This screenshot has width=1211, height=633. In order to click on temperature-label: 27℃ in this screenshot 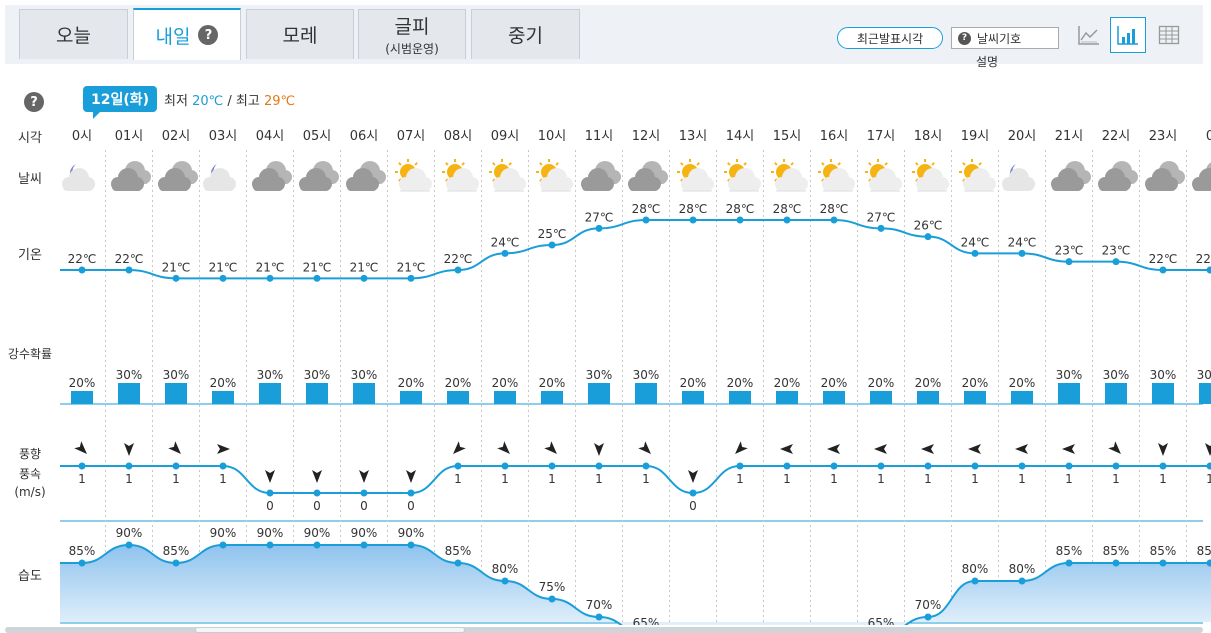, I will do `click(881, 217)`.